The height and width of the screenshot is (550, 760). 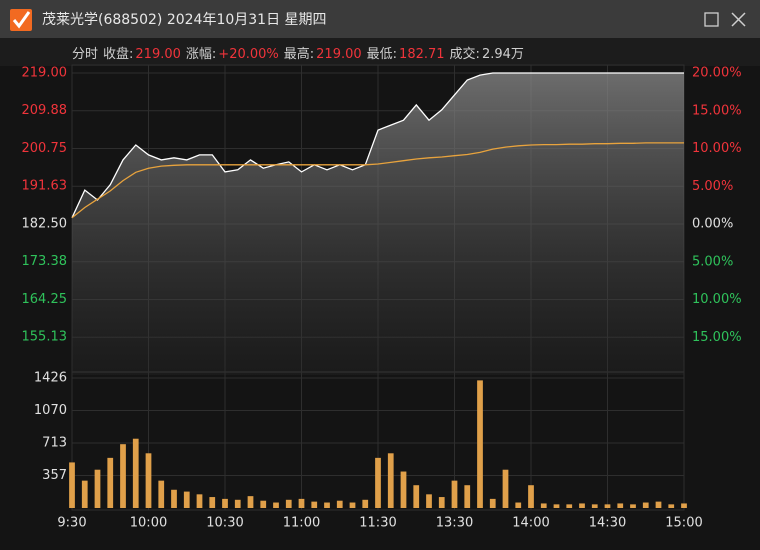 I want to click on average-line, so click(x=377, y=180).